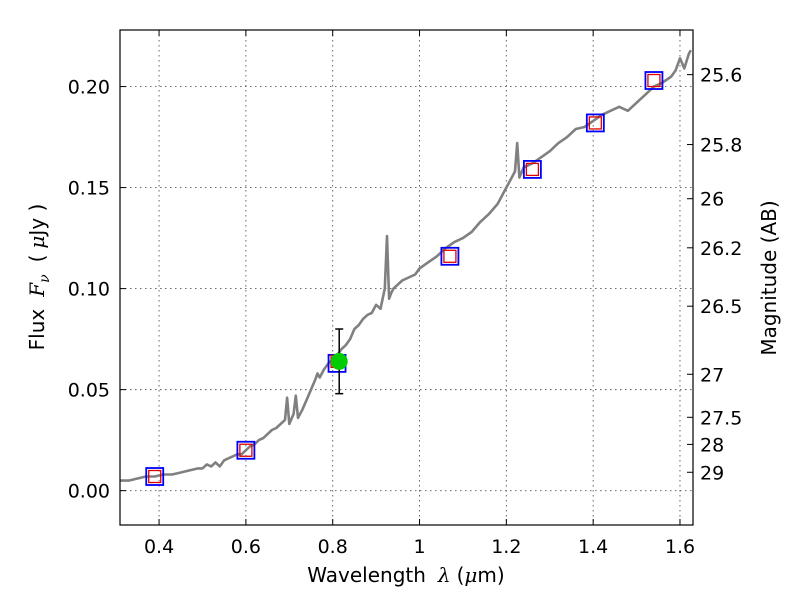  What do you see at coordinates (333, 547) in the screenshot?
I see `x-tick-label: 0.8` at bounding box center [333, 547].